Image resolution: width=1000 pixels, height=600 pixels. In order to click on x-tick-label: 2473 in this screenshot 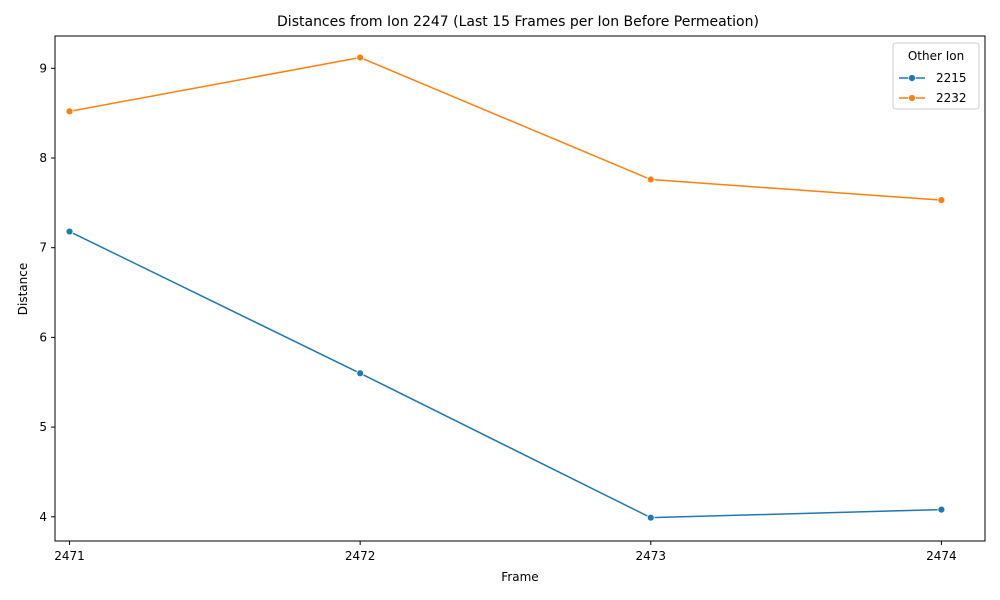, I will do `click(651, 556)`.